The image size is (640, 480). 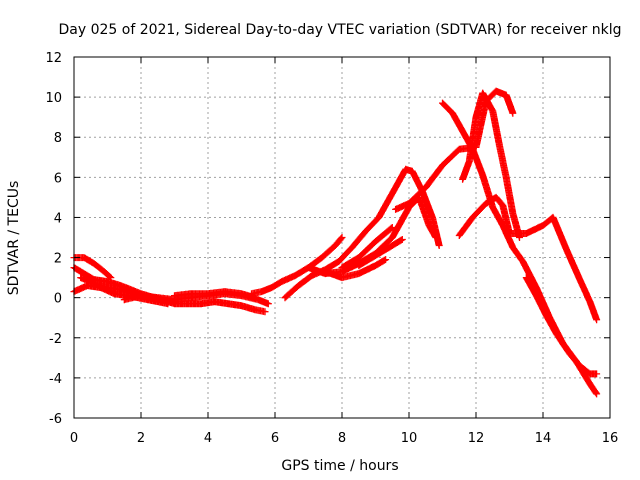 I want to click on y-tick-label: -2, so click(x=55, y=339).